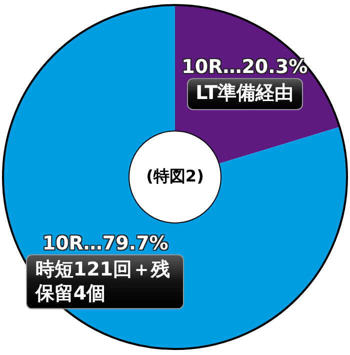  I want to click on data-label: 10R…79.7%, so click(105, 243).